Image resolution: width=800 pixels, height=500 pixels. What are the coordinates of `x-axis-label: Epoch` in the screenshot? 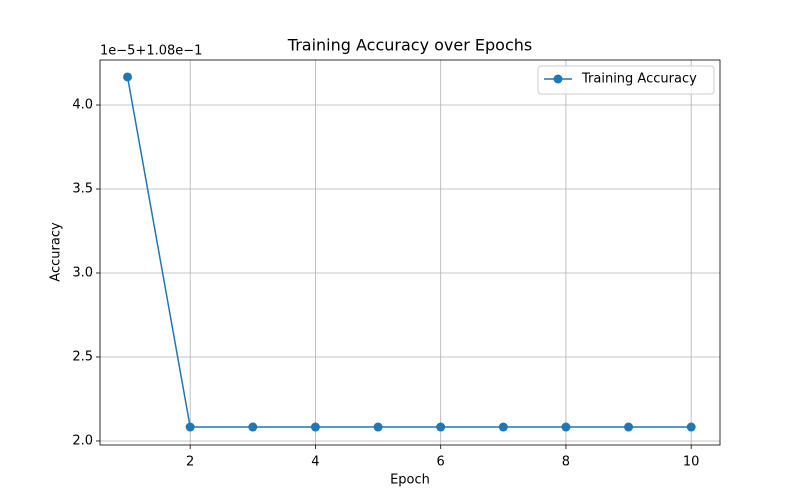 It's located at (410, 480).